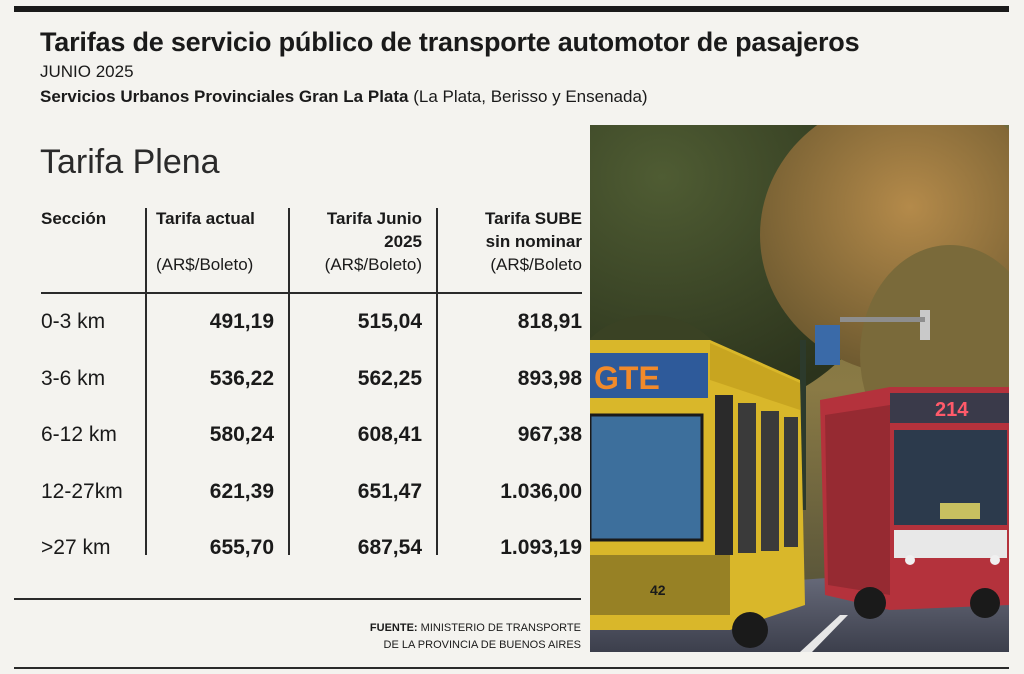 The width and height of the screenshot is (1024, 674). Describe the element at coordinates (79, 434) in the screenshot. I see `row-section: 6-12 km` at that location.